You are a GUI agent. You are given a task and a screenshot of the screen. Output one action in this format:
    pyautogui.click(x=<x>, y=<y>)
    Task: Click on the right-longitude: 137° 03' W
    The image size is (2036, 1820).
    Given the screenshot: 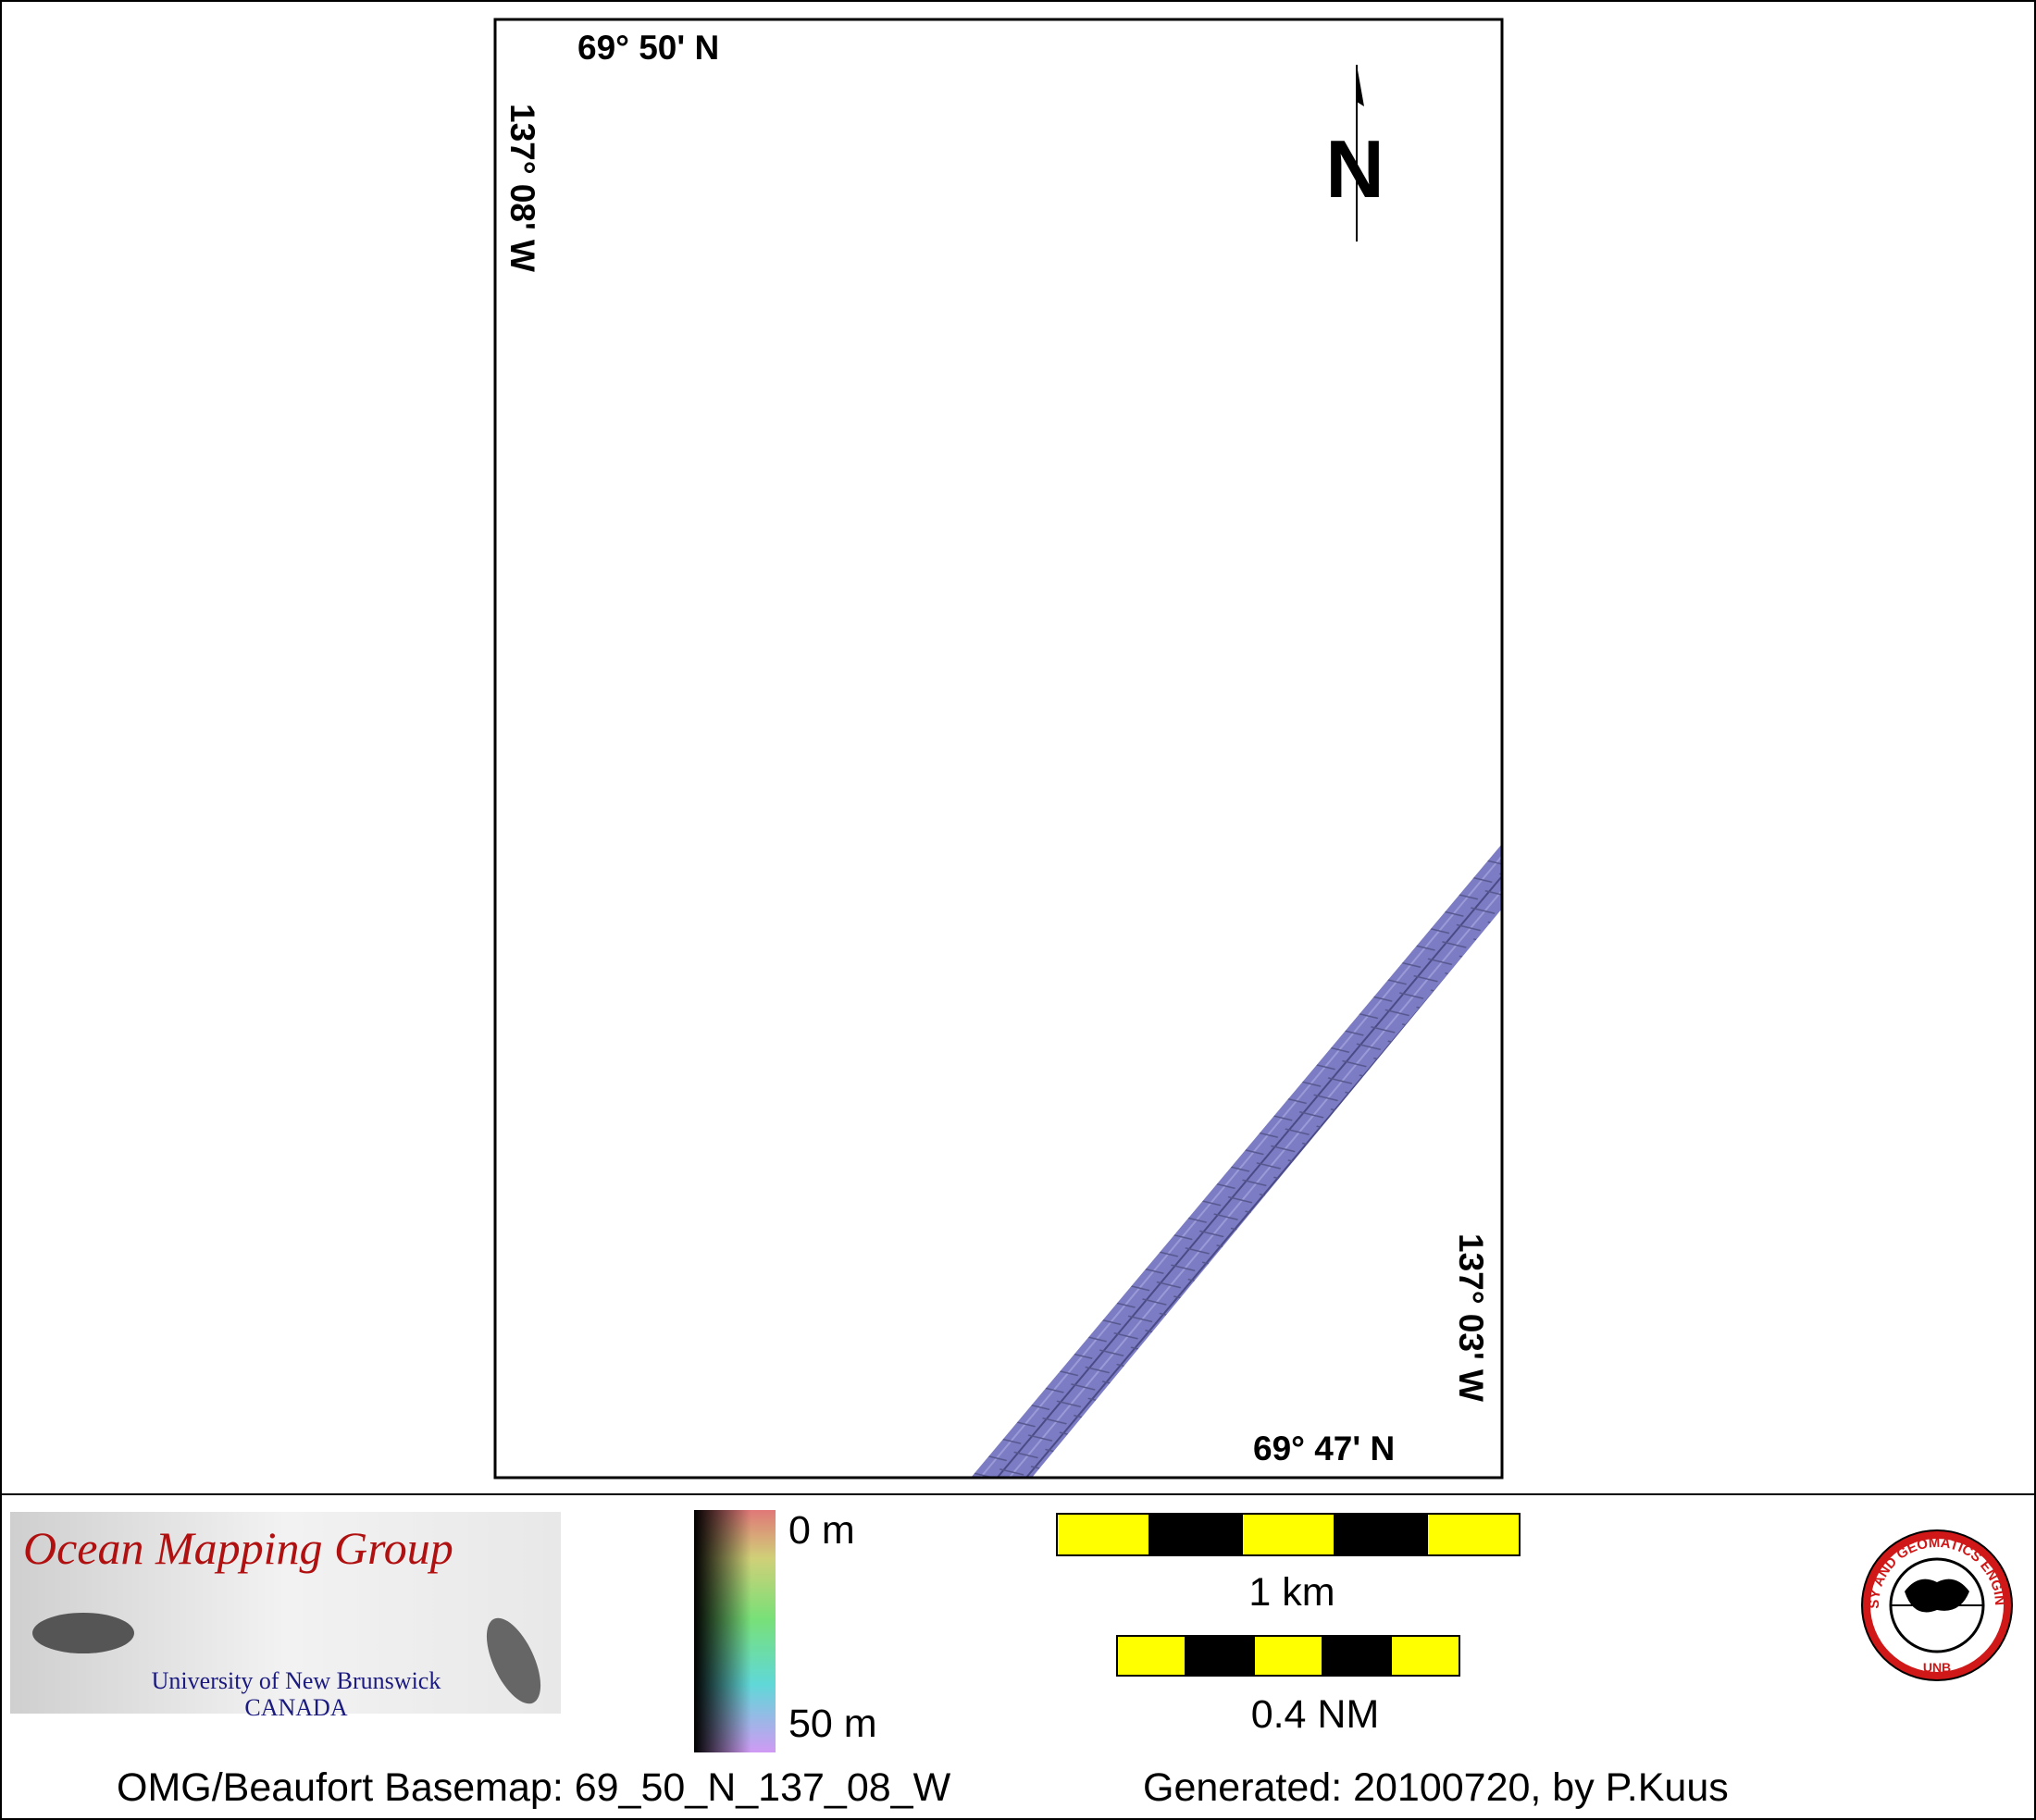 What is the action you would take?
    pyautogui.click(x=1471, y=1317)
    